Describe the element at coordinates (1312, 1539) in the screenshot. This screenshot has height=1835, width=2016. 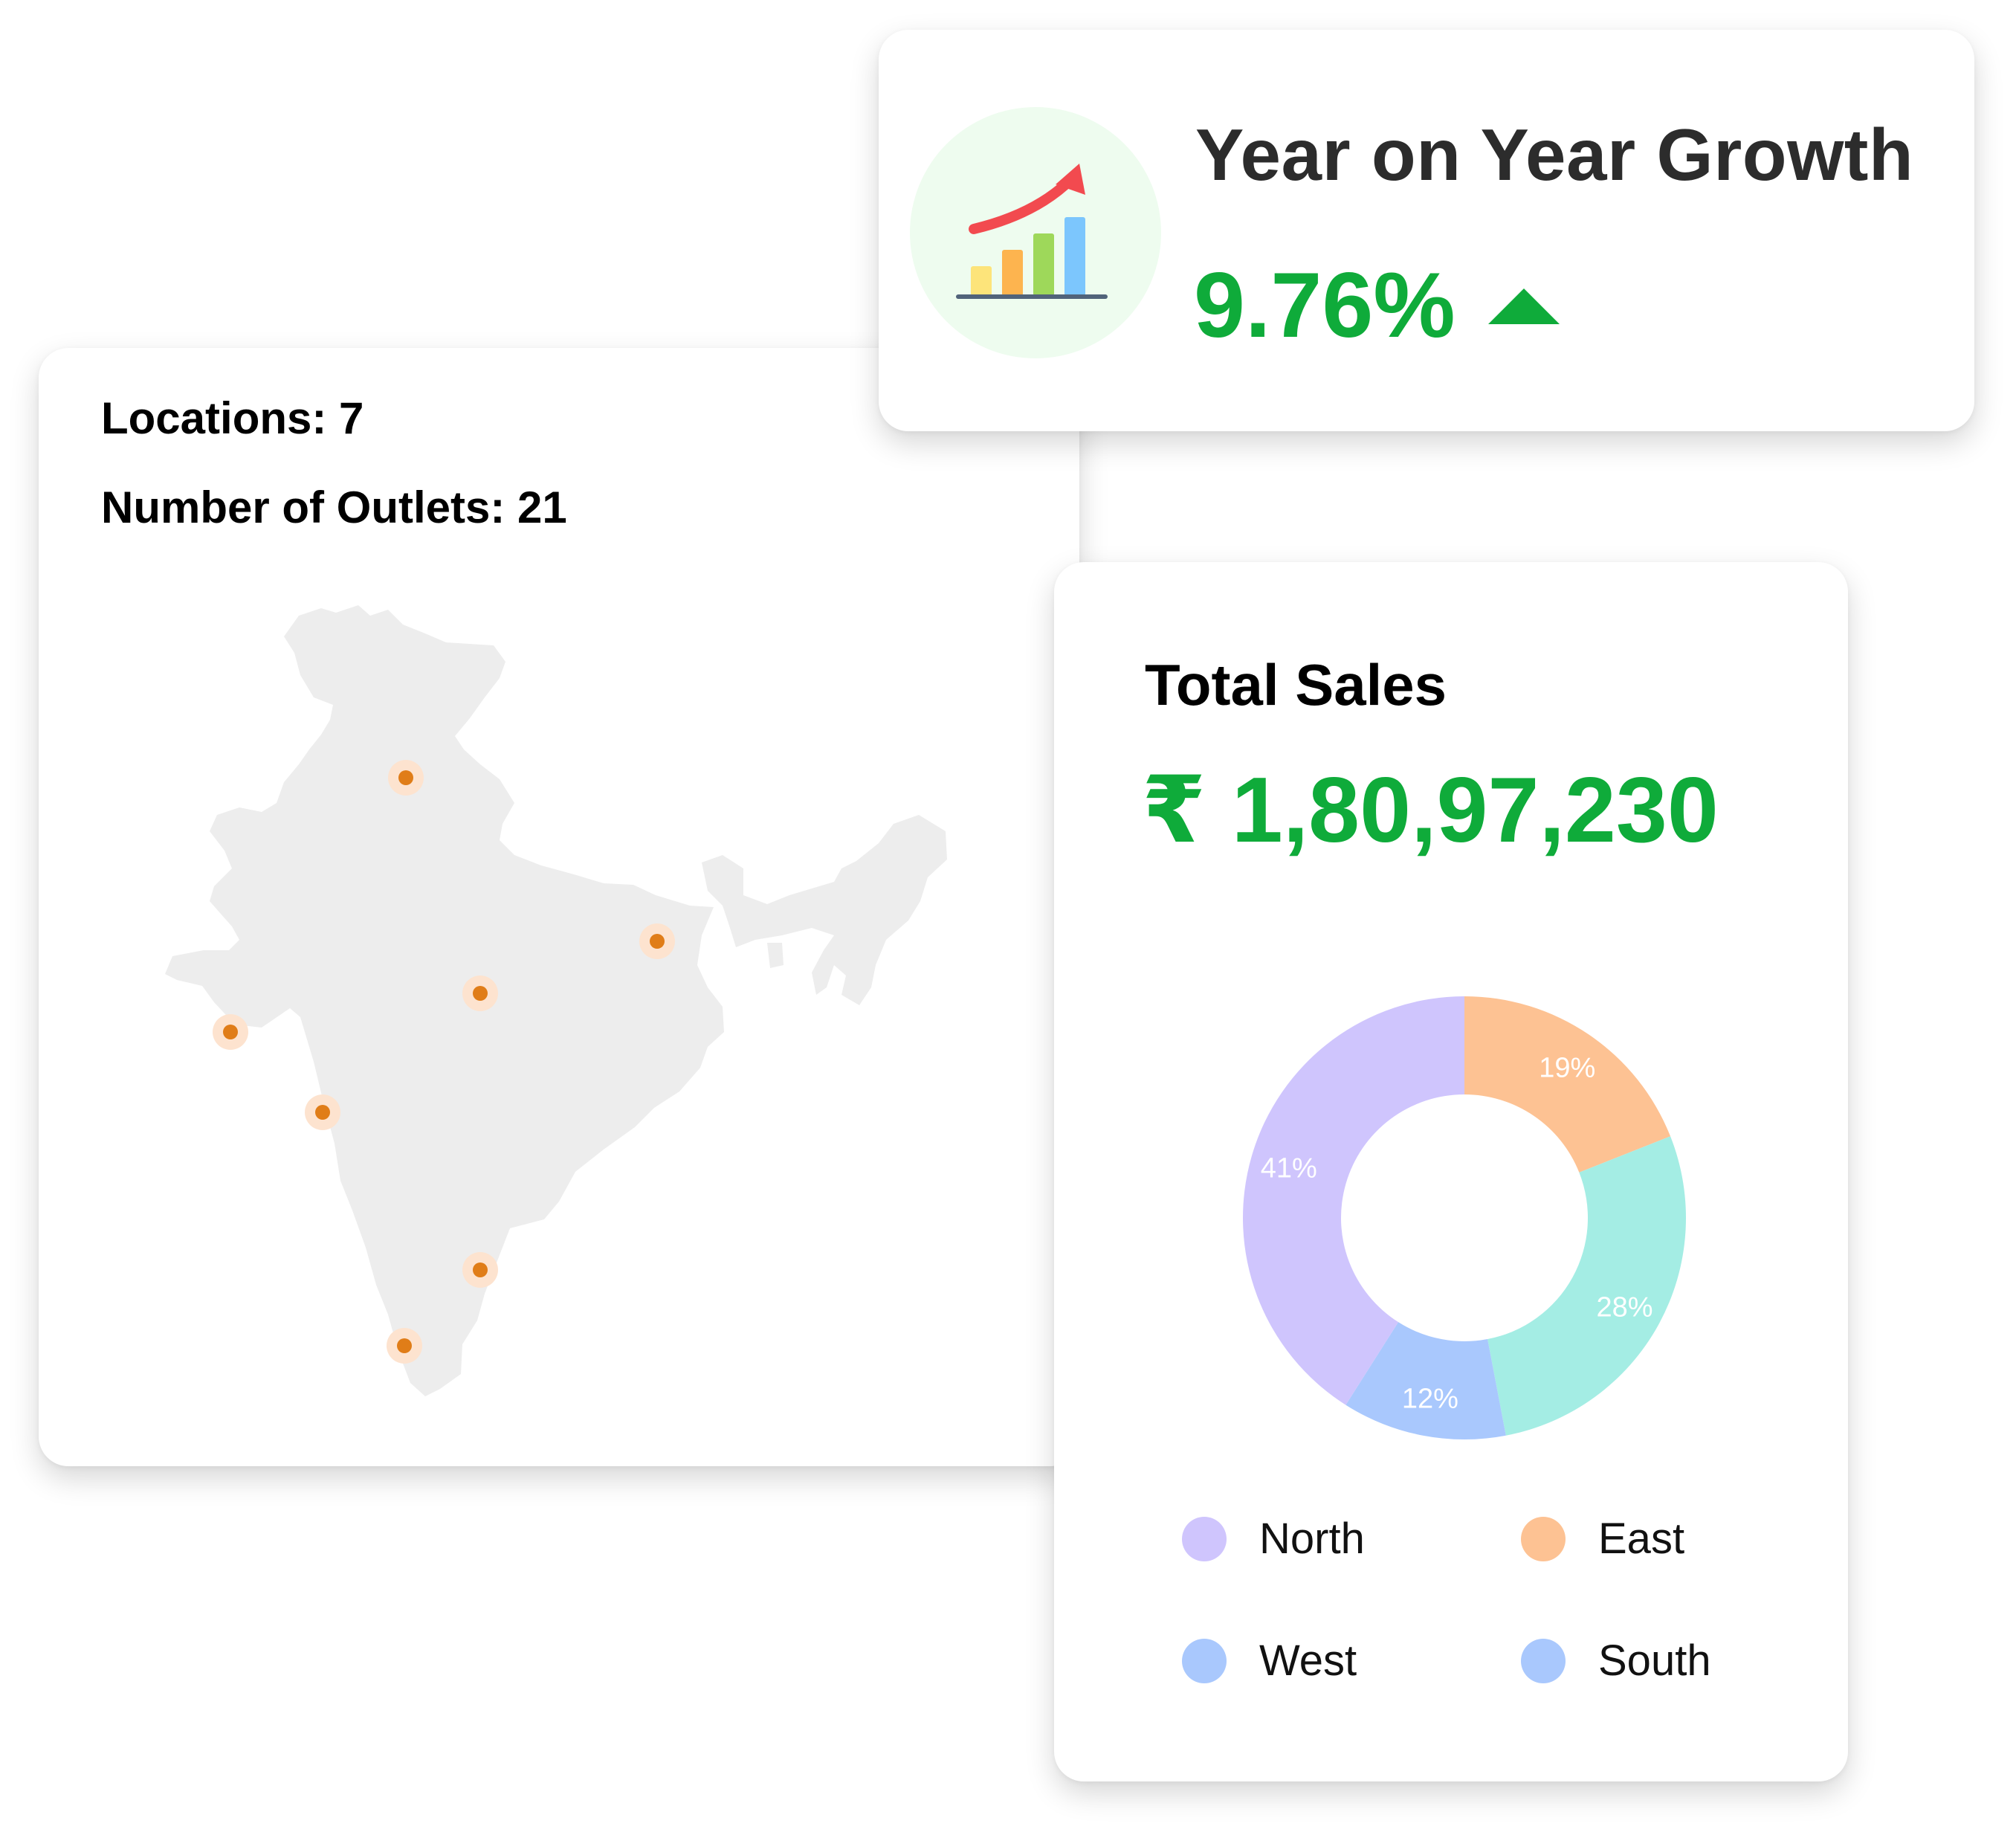
I see `legend-label-north: North` at that location.